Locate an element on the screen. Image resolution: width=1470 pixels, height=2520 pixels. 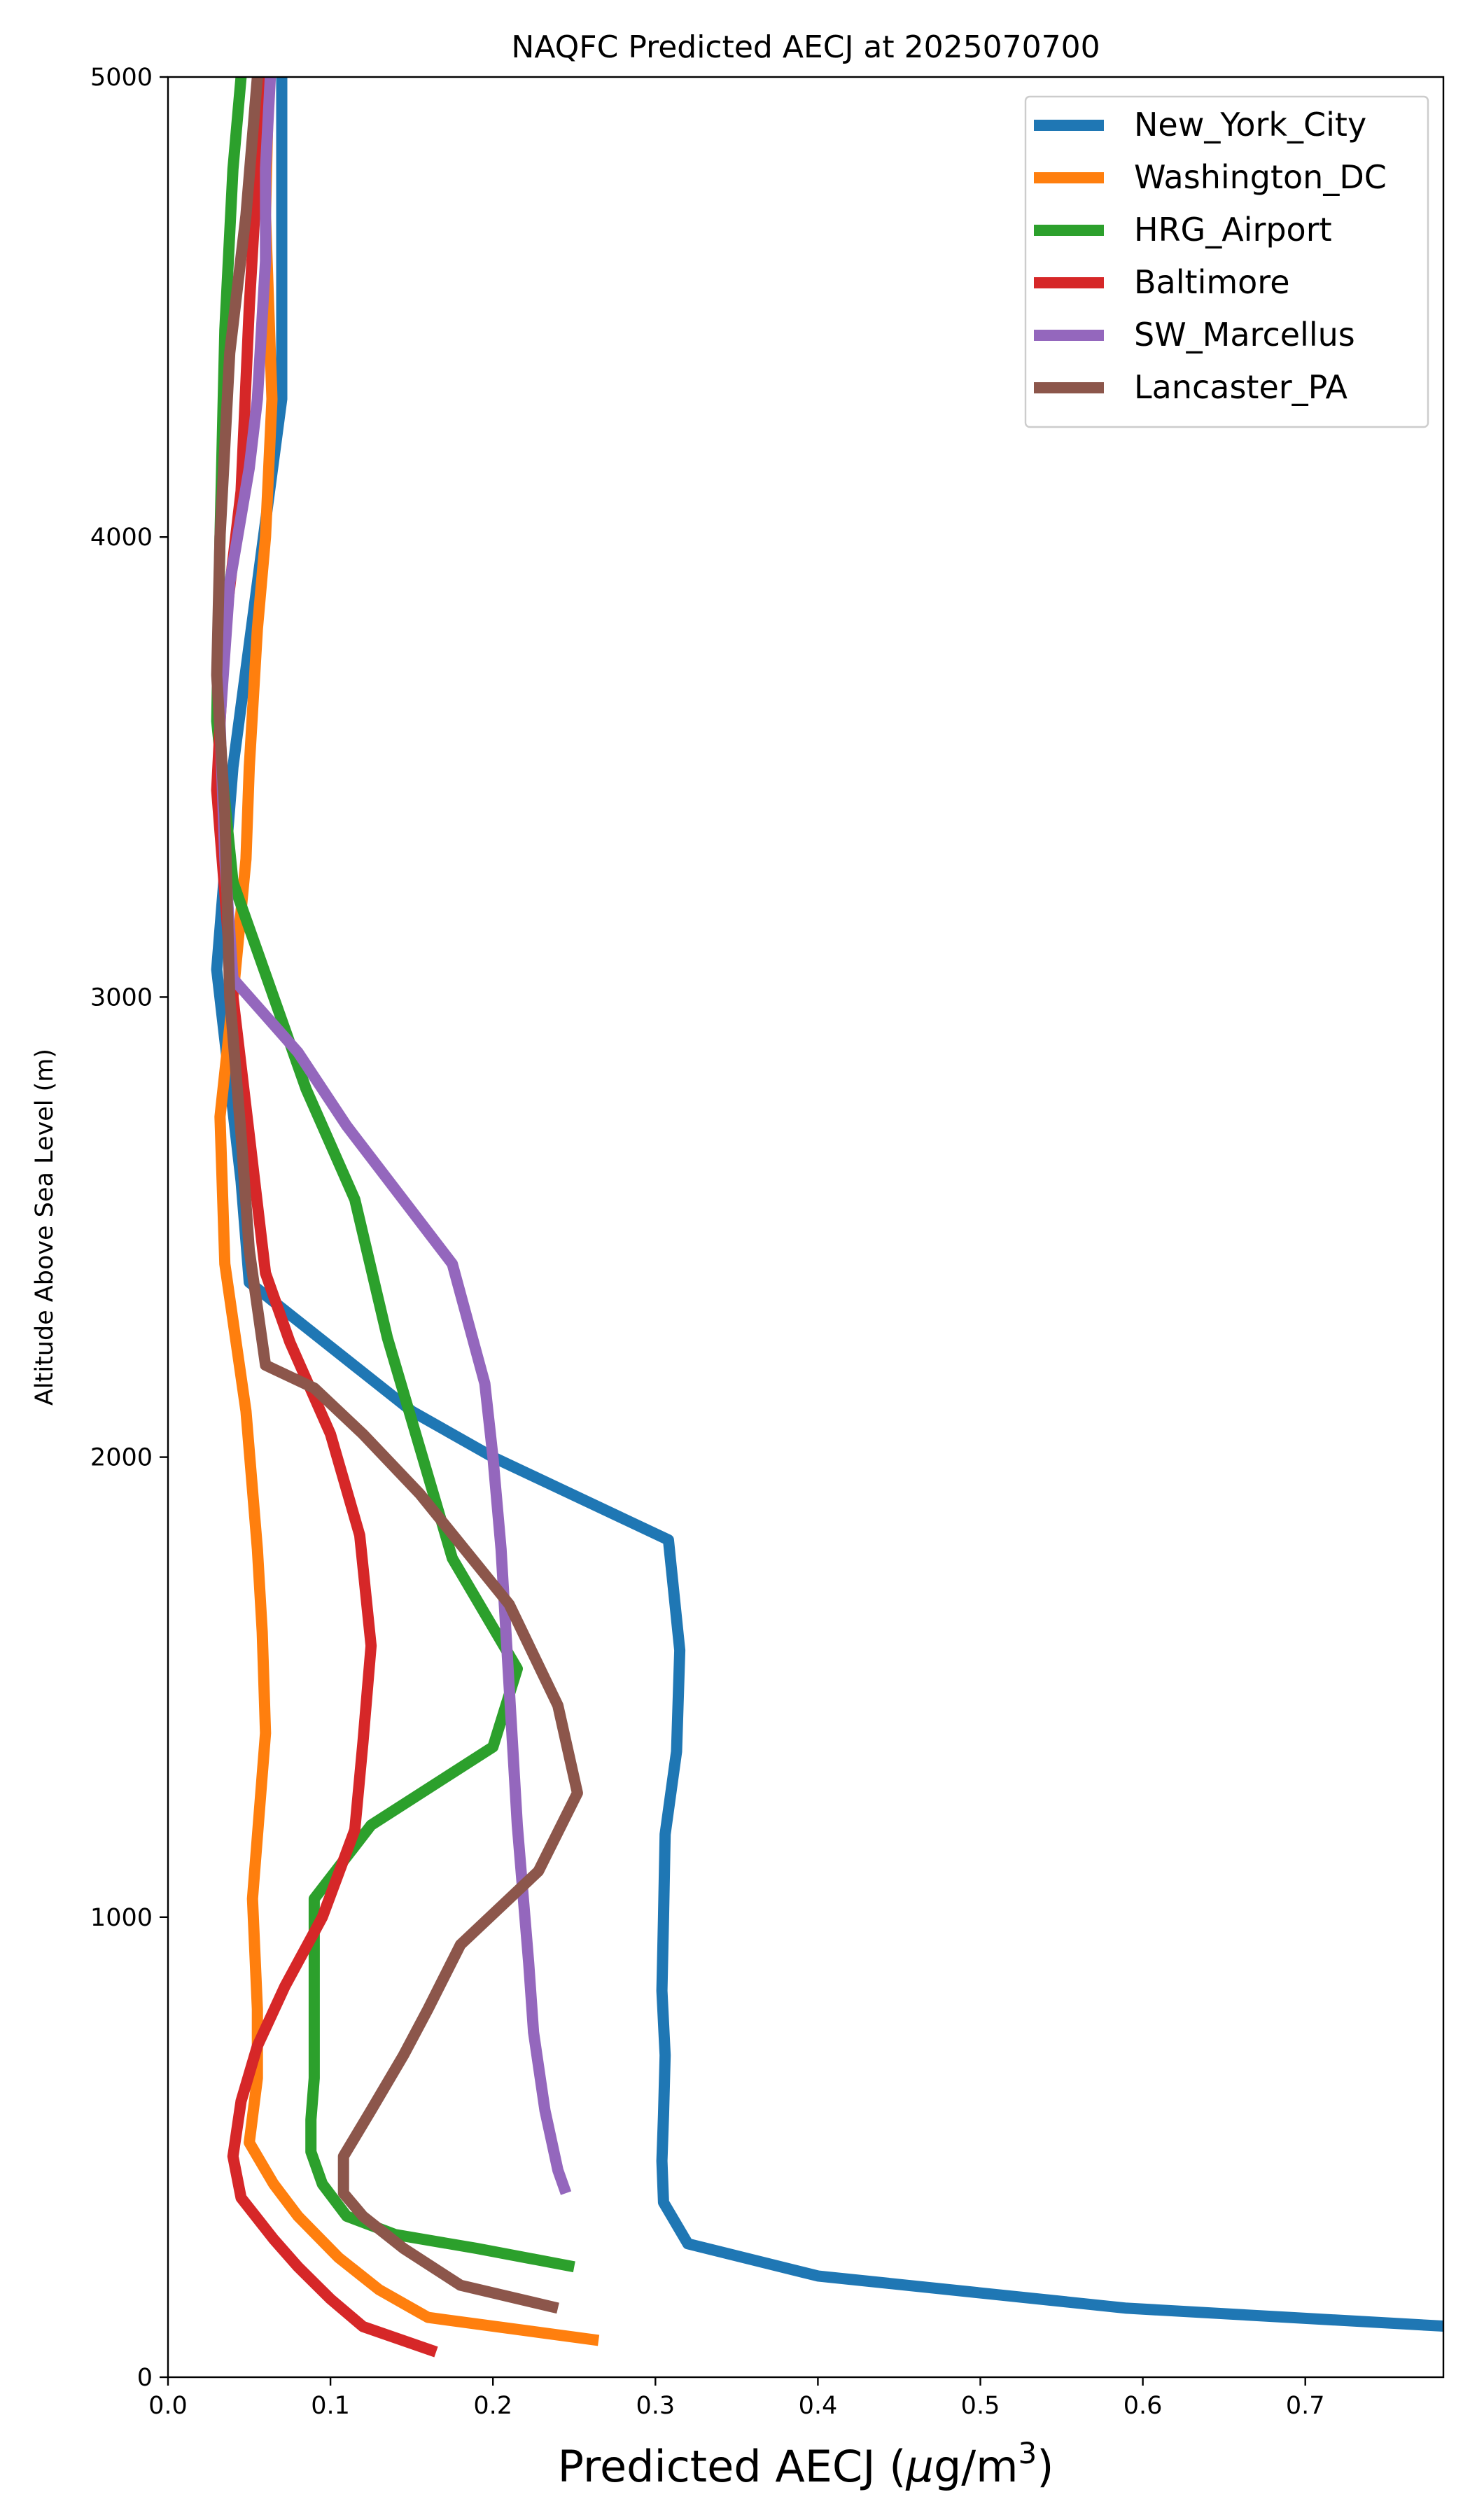
x-tick-label: 0.5 is located at coordinates (980, 2406).